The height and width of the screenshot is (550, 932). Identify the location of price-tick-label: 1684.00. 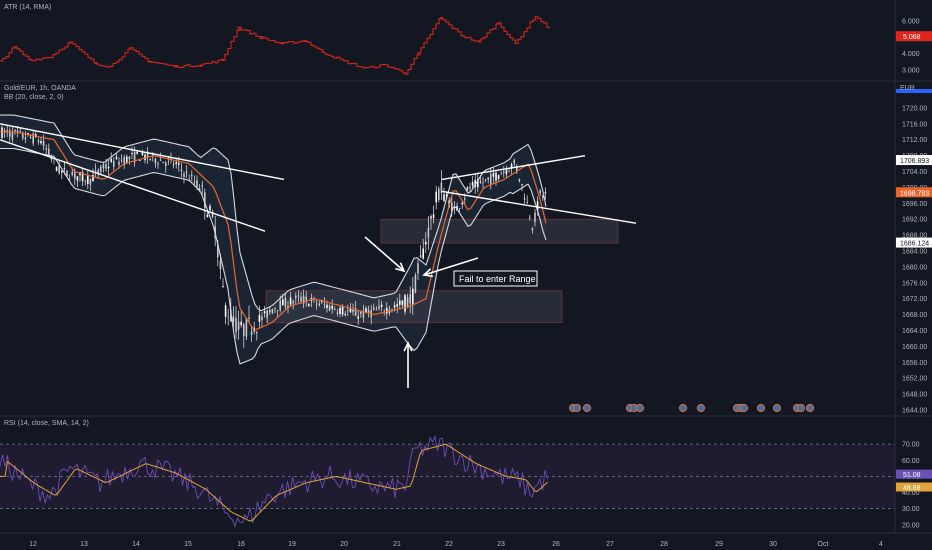
(914, 252).